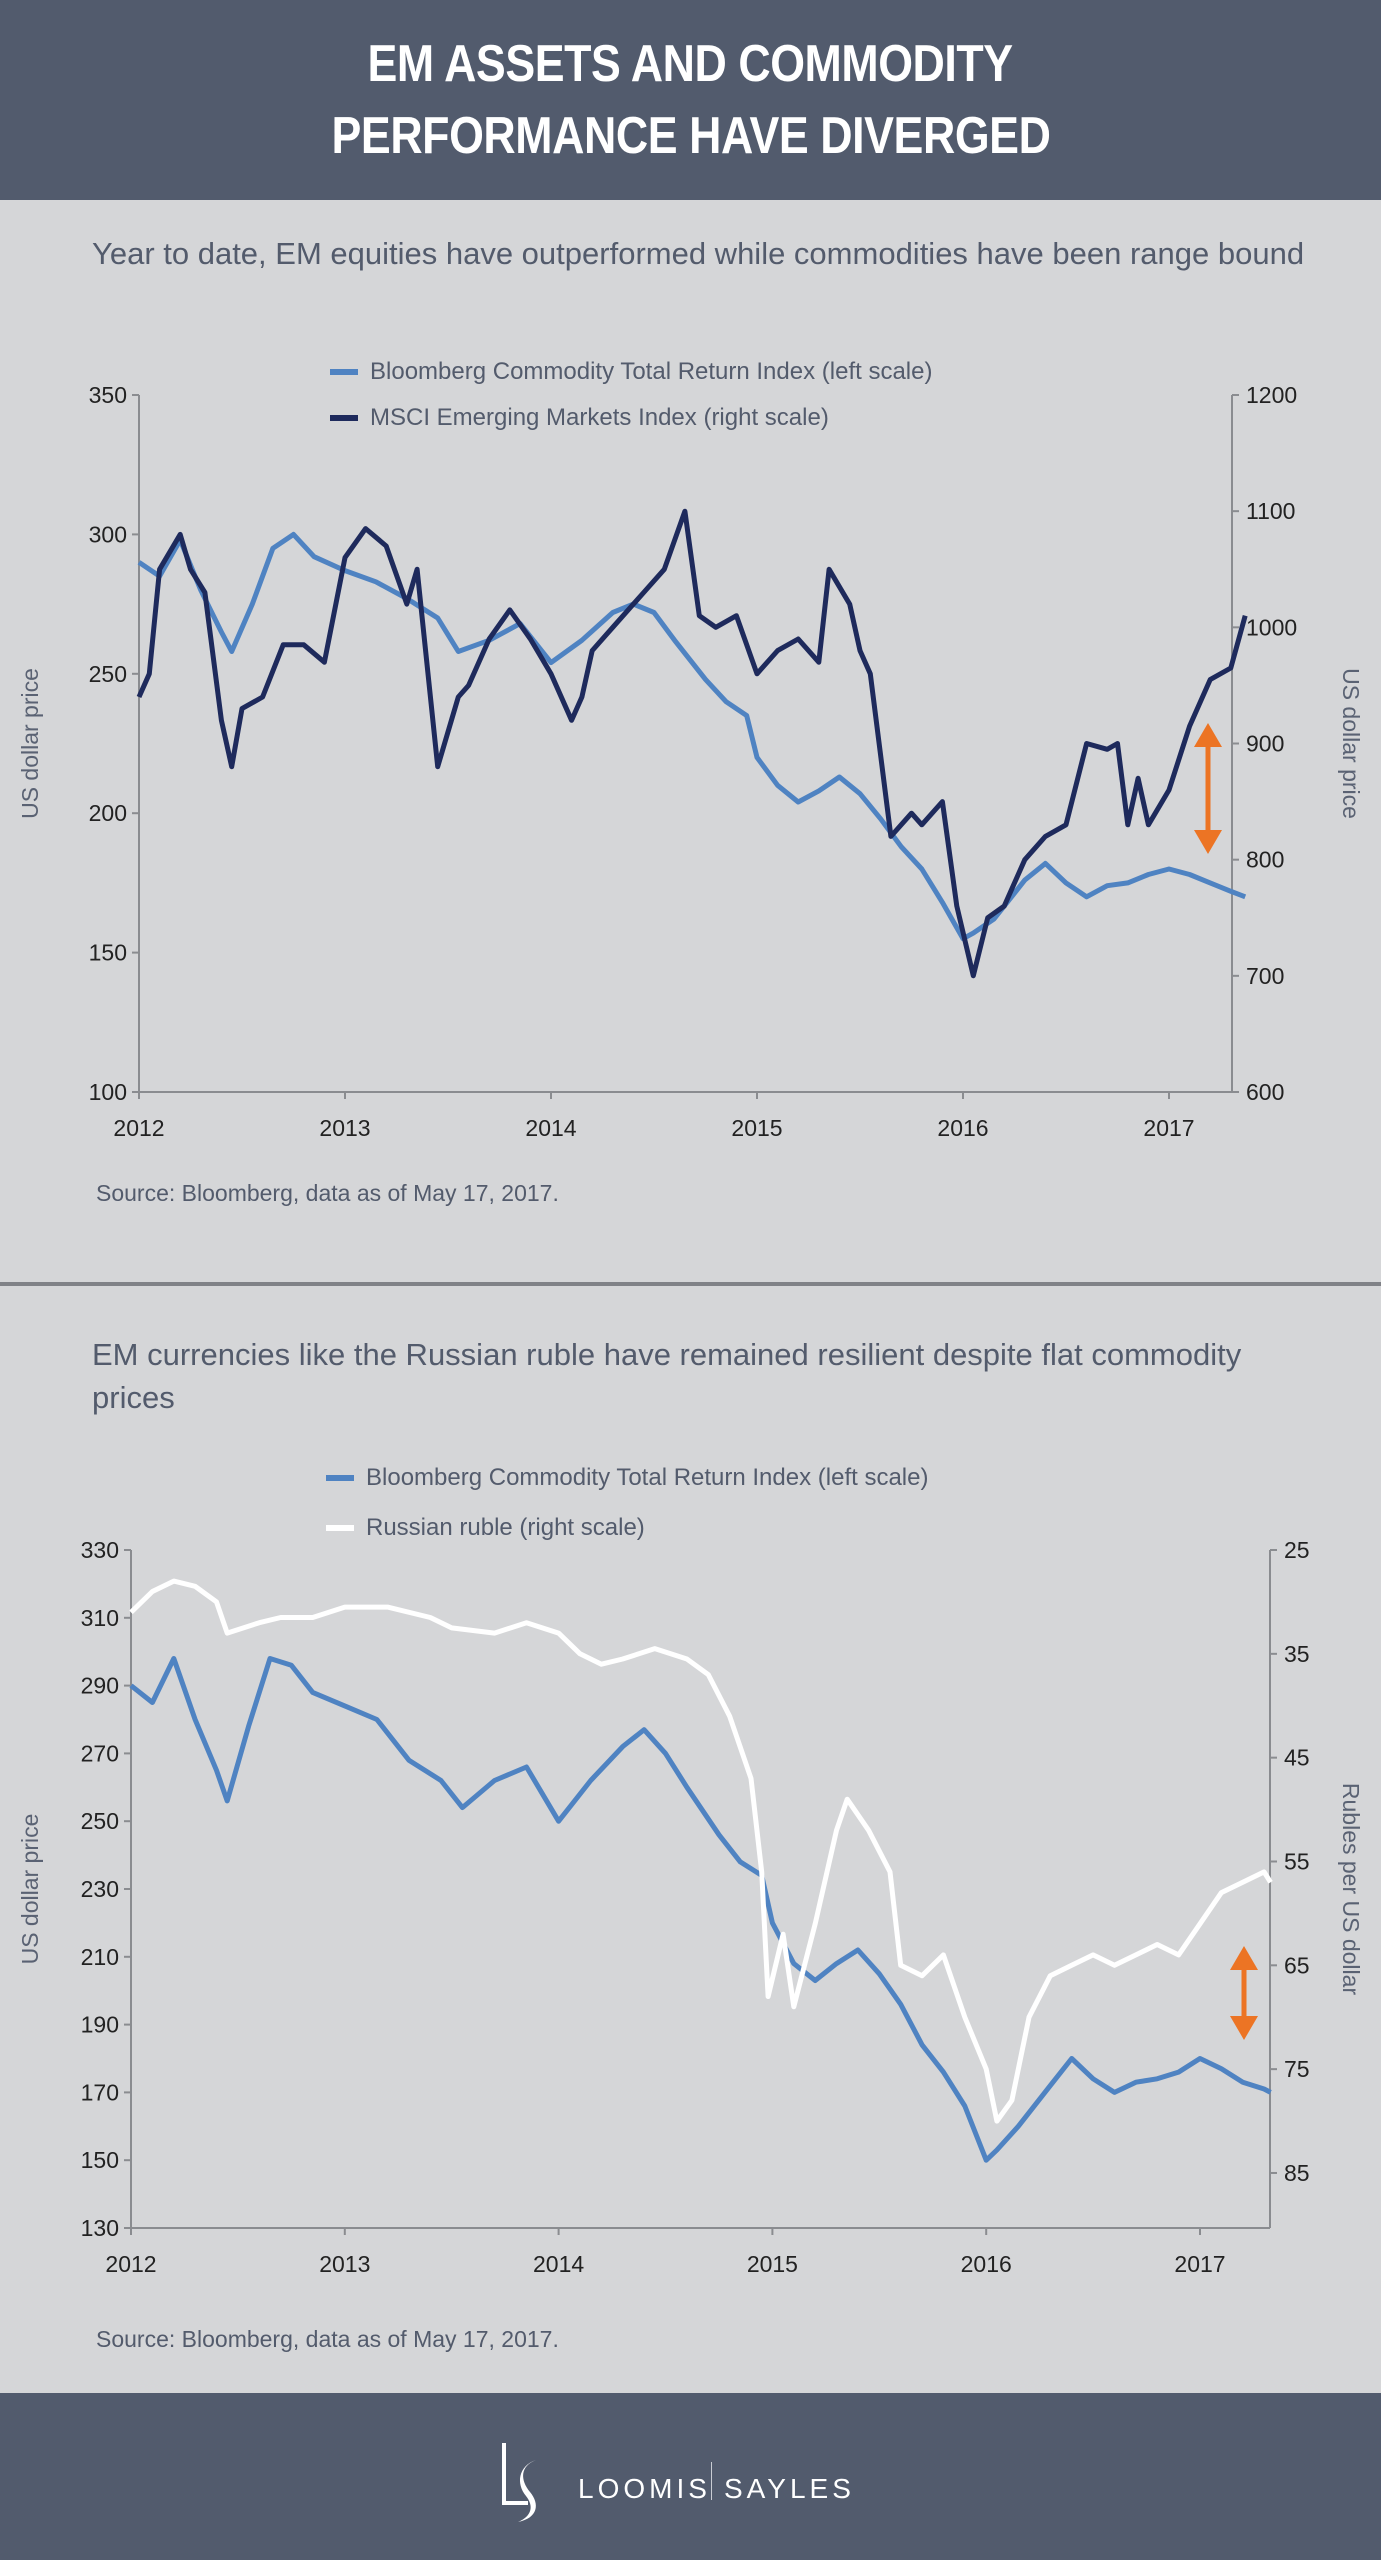 The image size is (1381, 2560). What do you see at coordinates (690, 64) in the screenshot?
I see `page-title-line1: EM ASSETS AND COMMODITY` at bounding box center [690, 64].